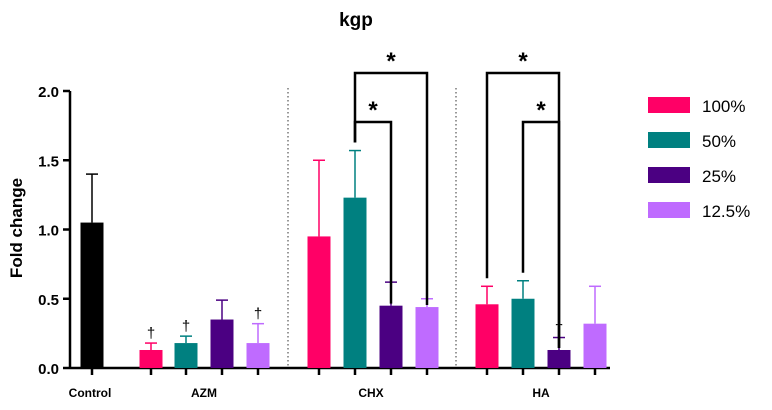  What do you see at coordinates (356, 20) in the screenshot?
I see `chart-title: kgp` at bounding box center [356, 20].